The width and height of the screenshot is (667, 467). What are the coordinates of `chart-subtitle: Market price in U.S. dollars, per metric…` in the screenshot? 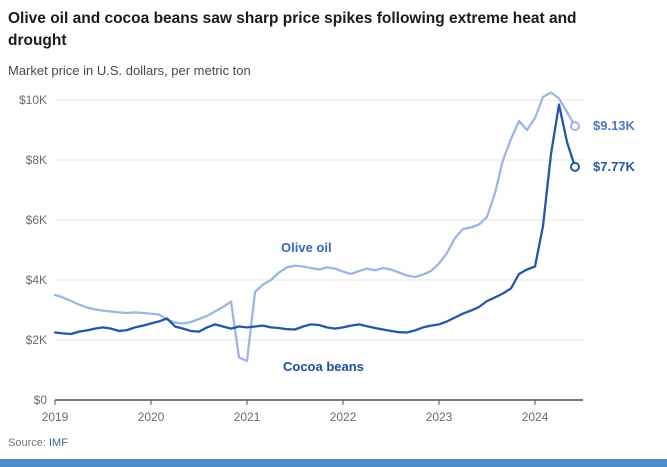 It's located at (129, 70).